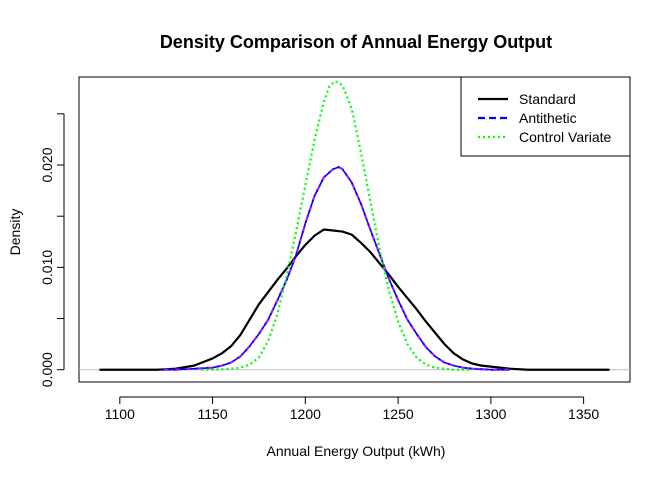  What do you see at coordinates (356, 451) in the screenshot?
I see `x-axis-label: Annual Energy Output (kWh)` at bounding box center [356, 451].